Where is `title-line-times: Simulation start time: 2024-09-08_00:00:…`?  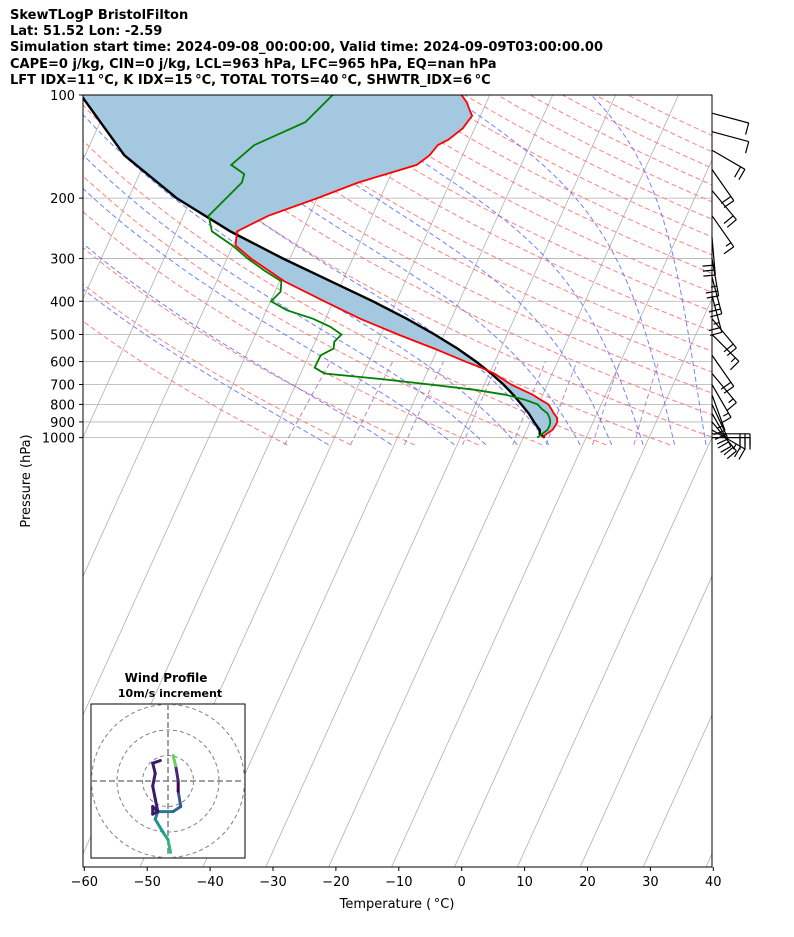 title-line-times: Simulation start time: 2024-09-08_00:00:… is located at coordinates (306, 48).